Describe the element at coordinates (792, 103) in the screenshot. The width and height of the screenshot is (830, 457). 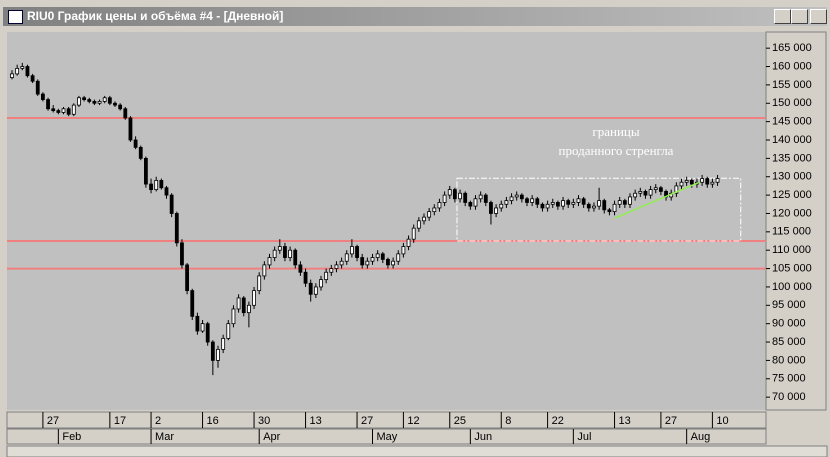
I see `y-tick-label: 150 000` at that location.